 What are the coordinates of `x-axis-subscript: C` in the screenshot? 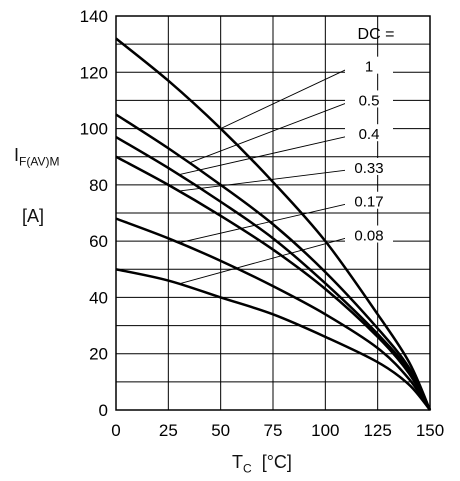 It's located at (247, 468).